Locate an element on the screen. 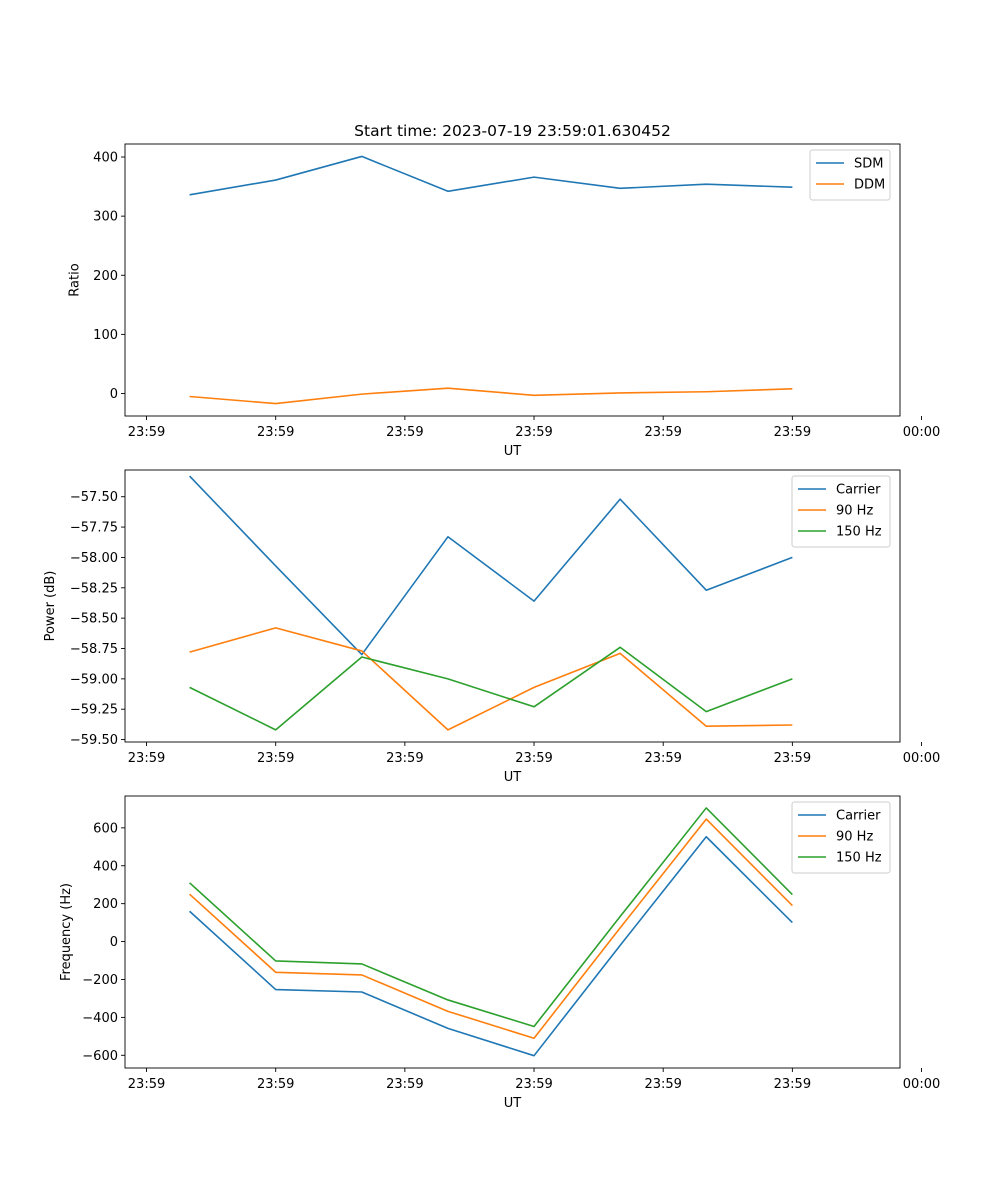  y-axis-label: Power (dB) is located at coordinates (50, 606).